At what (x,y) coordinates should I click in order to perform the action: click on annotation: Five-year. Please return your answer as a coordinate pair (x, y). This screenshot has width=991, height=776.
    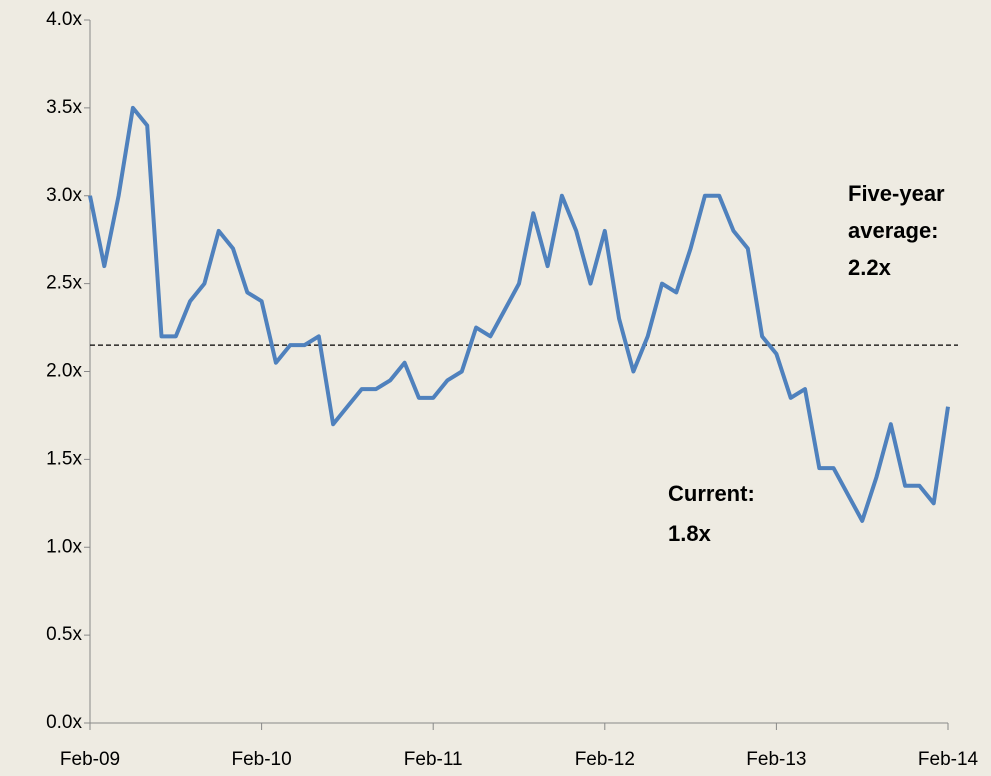
    Looking at the image, I should click on (896, 193).